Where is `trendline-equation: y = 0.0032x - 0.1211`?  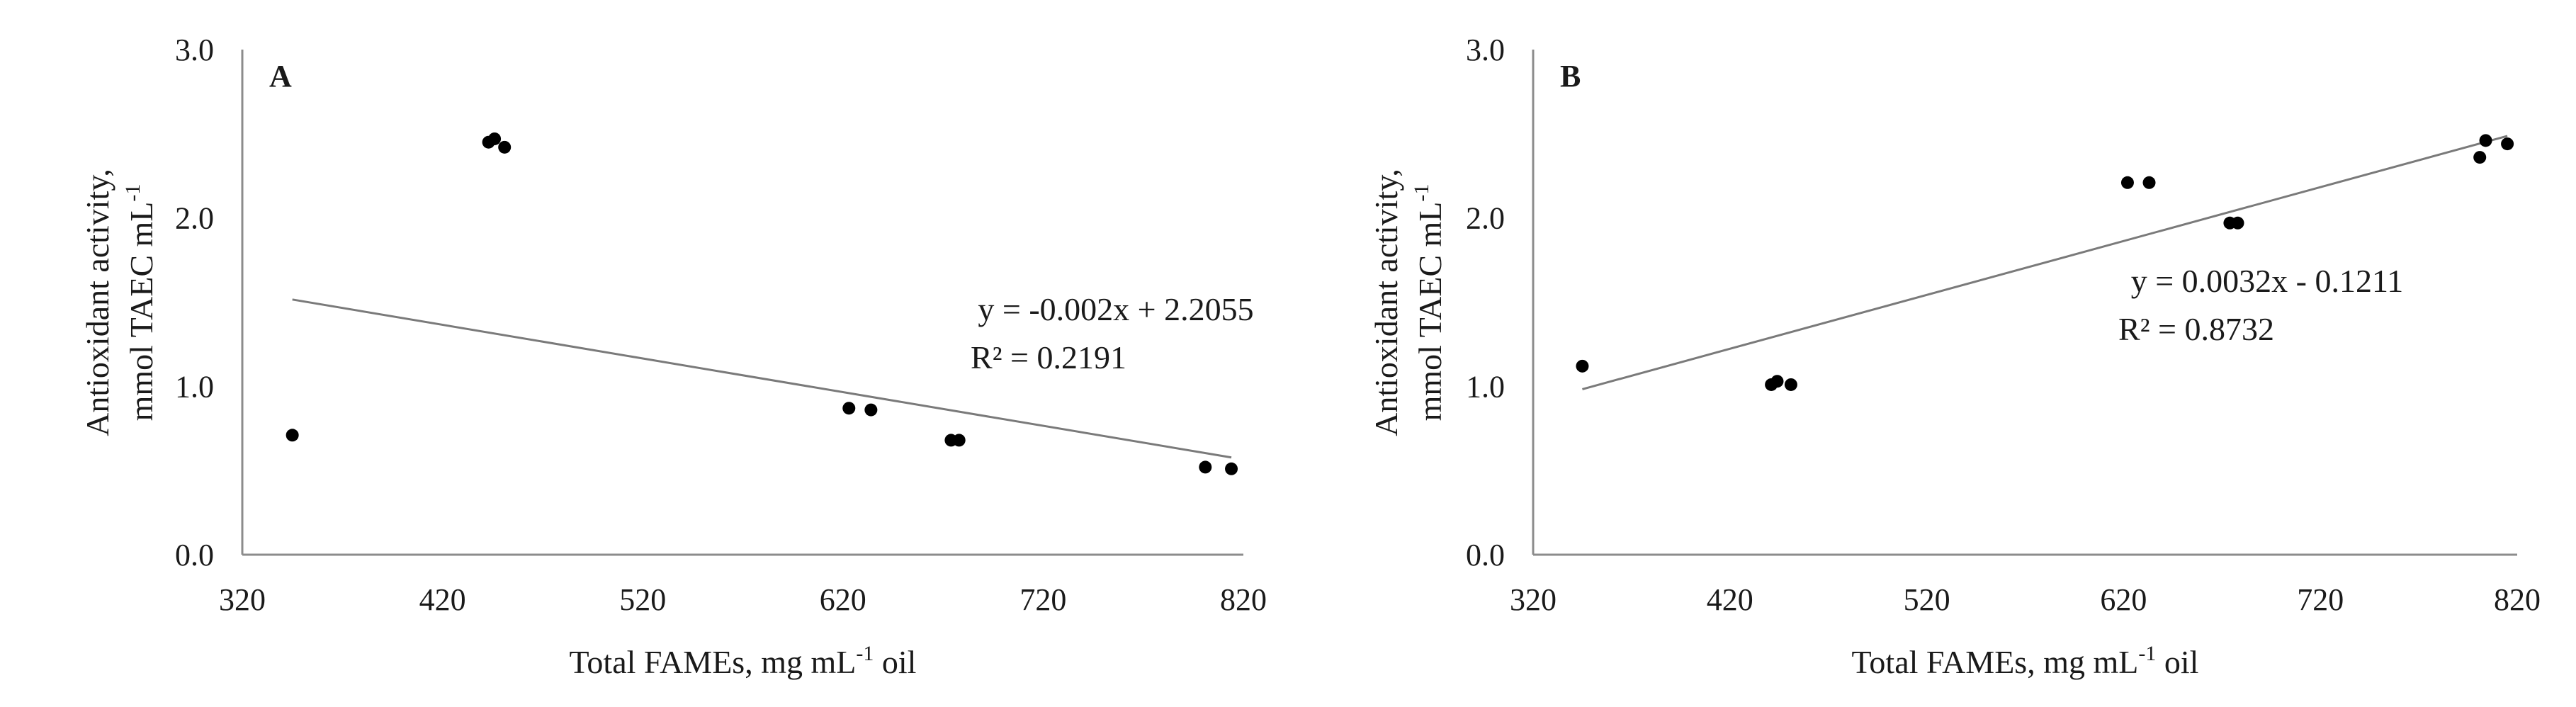 trendline-equation: y = 0.0032x - 0.1211 is located at coordinates (2267, 281).